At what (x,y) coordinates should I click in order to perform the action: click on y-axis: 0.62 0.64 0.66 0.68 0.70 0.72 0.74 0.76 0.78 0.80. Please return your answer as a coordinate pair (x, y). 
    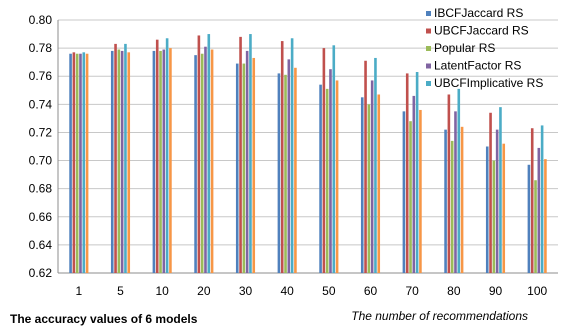
    Looking at the image, I should click on (41, 146).